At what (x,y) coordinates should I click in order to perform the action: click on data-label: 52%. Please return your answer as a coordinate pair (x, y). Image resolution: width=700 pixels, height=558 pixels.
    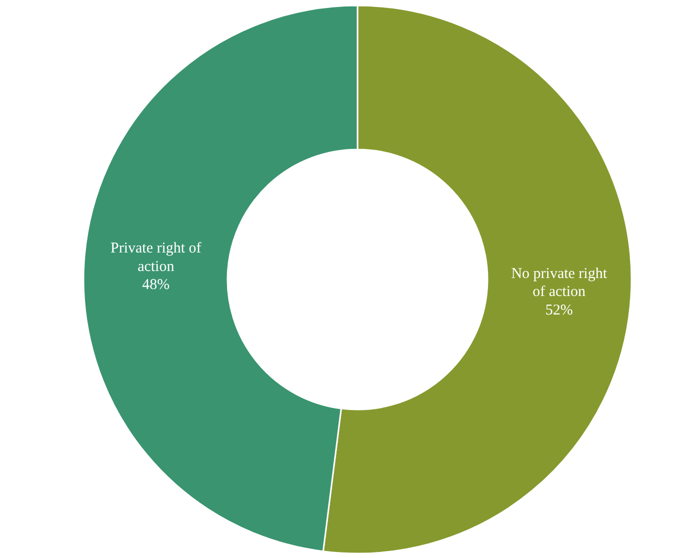
    Looking at the image, I should click on (559, 310).